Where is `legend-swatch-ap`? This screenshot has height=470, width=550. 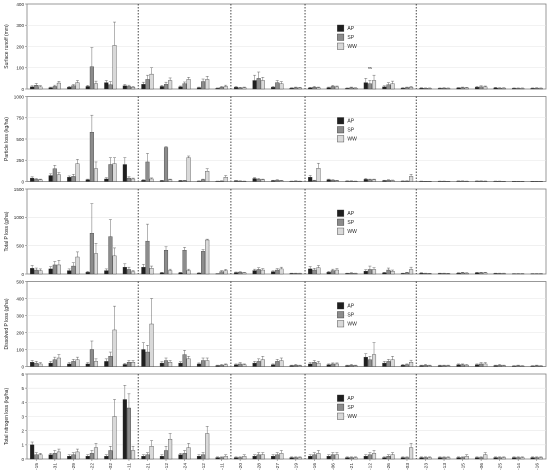 legend-swatch-ap is located at coordinates (341, 28).